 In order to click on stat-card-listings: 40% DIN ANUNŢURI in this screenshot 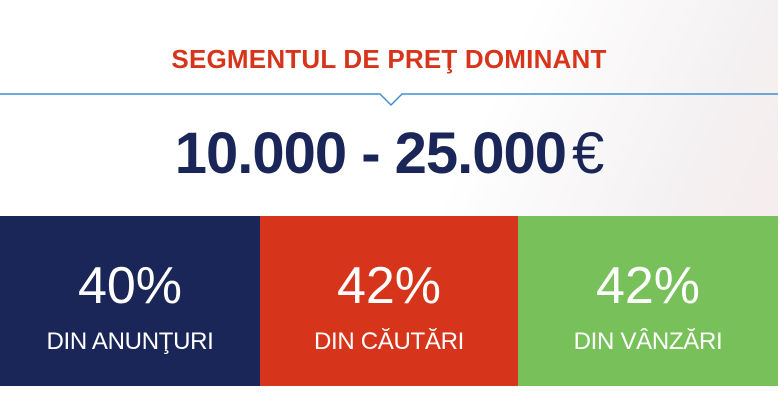, I will do `click(130, 301)`.